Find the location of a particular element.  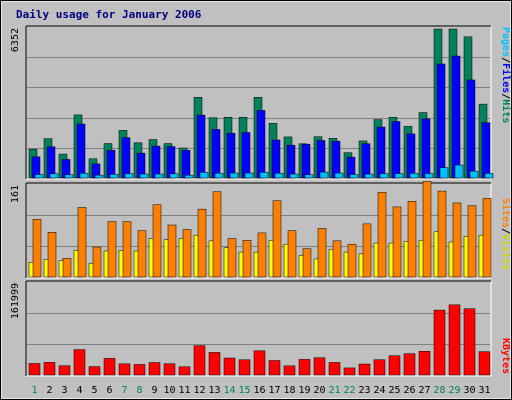

x-tick-label: 25 is located at coordinates (394, 390).